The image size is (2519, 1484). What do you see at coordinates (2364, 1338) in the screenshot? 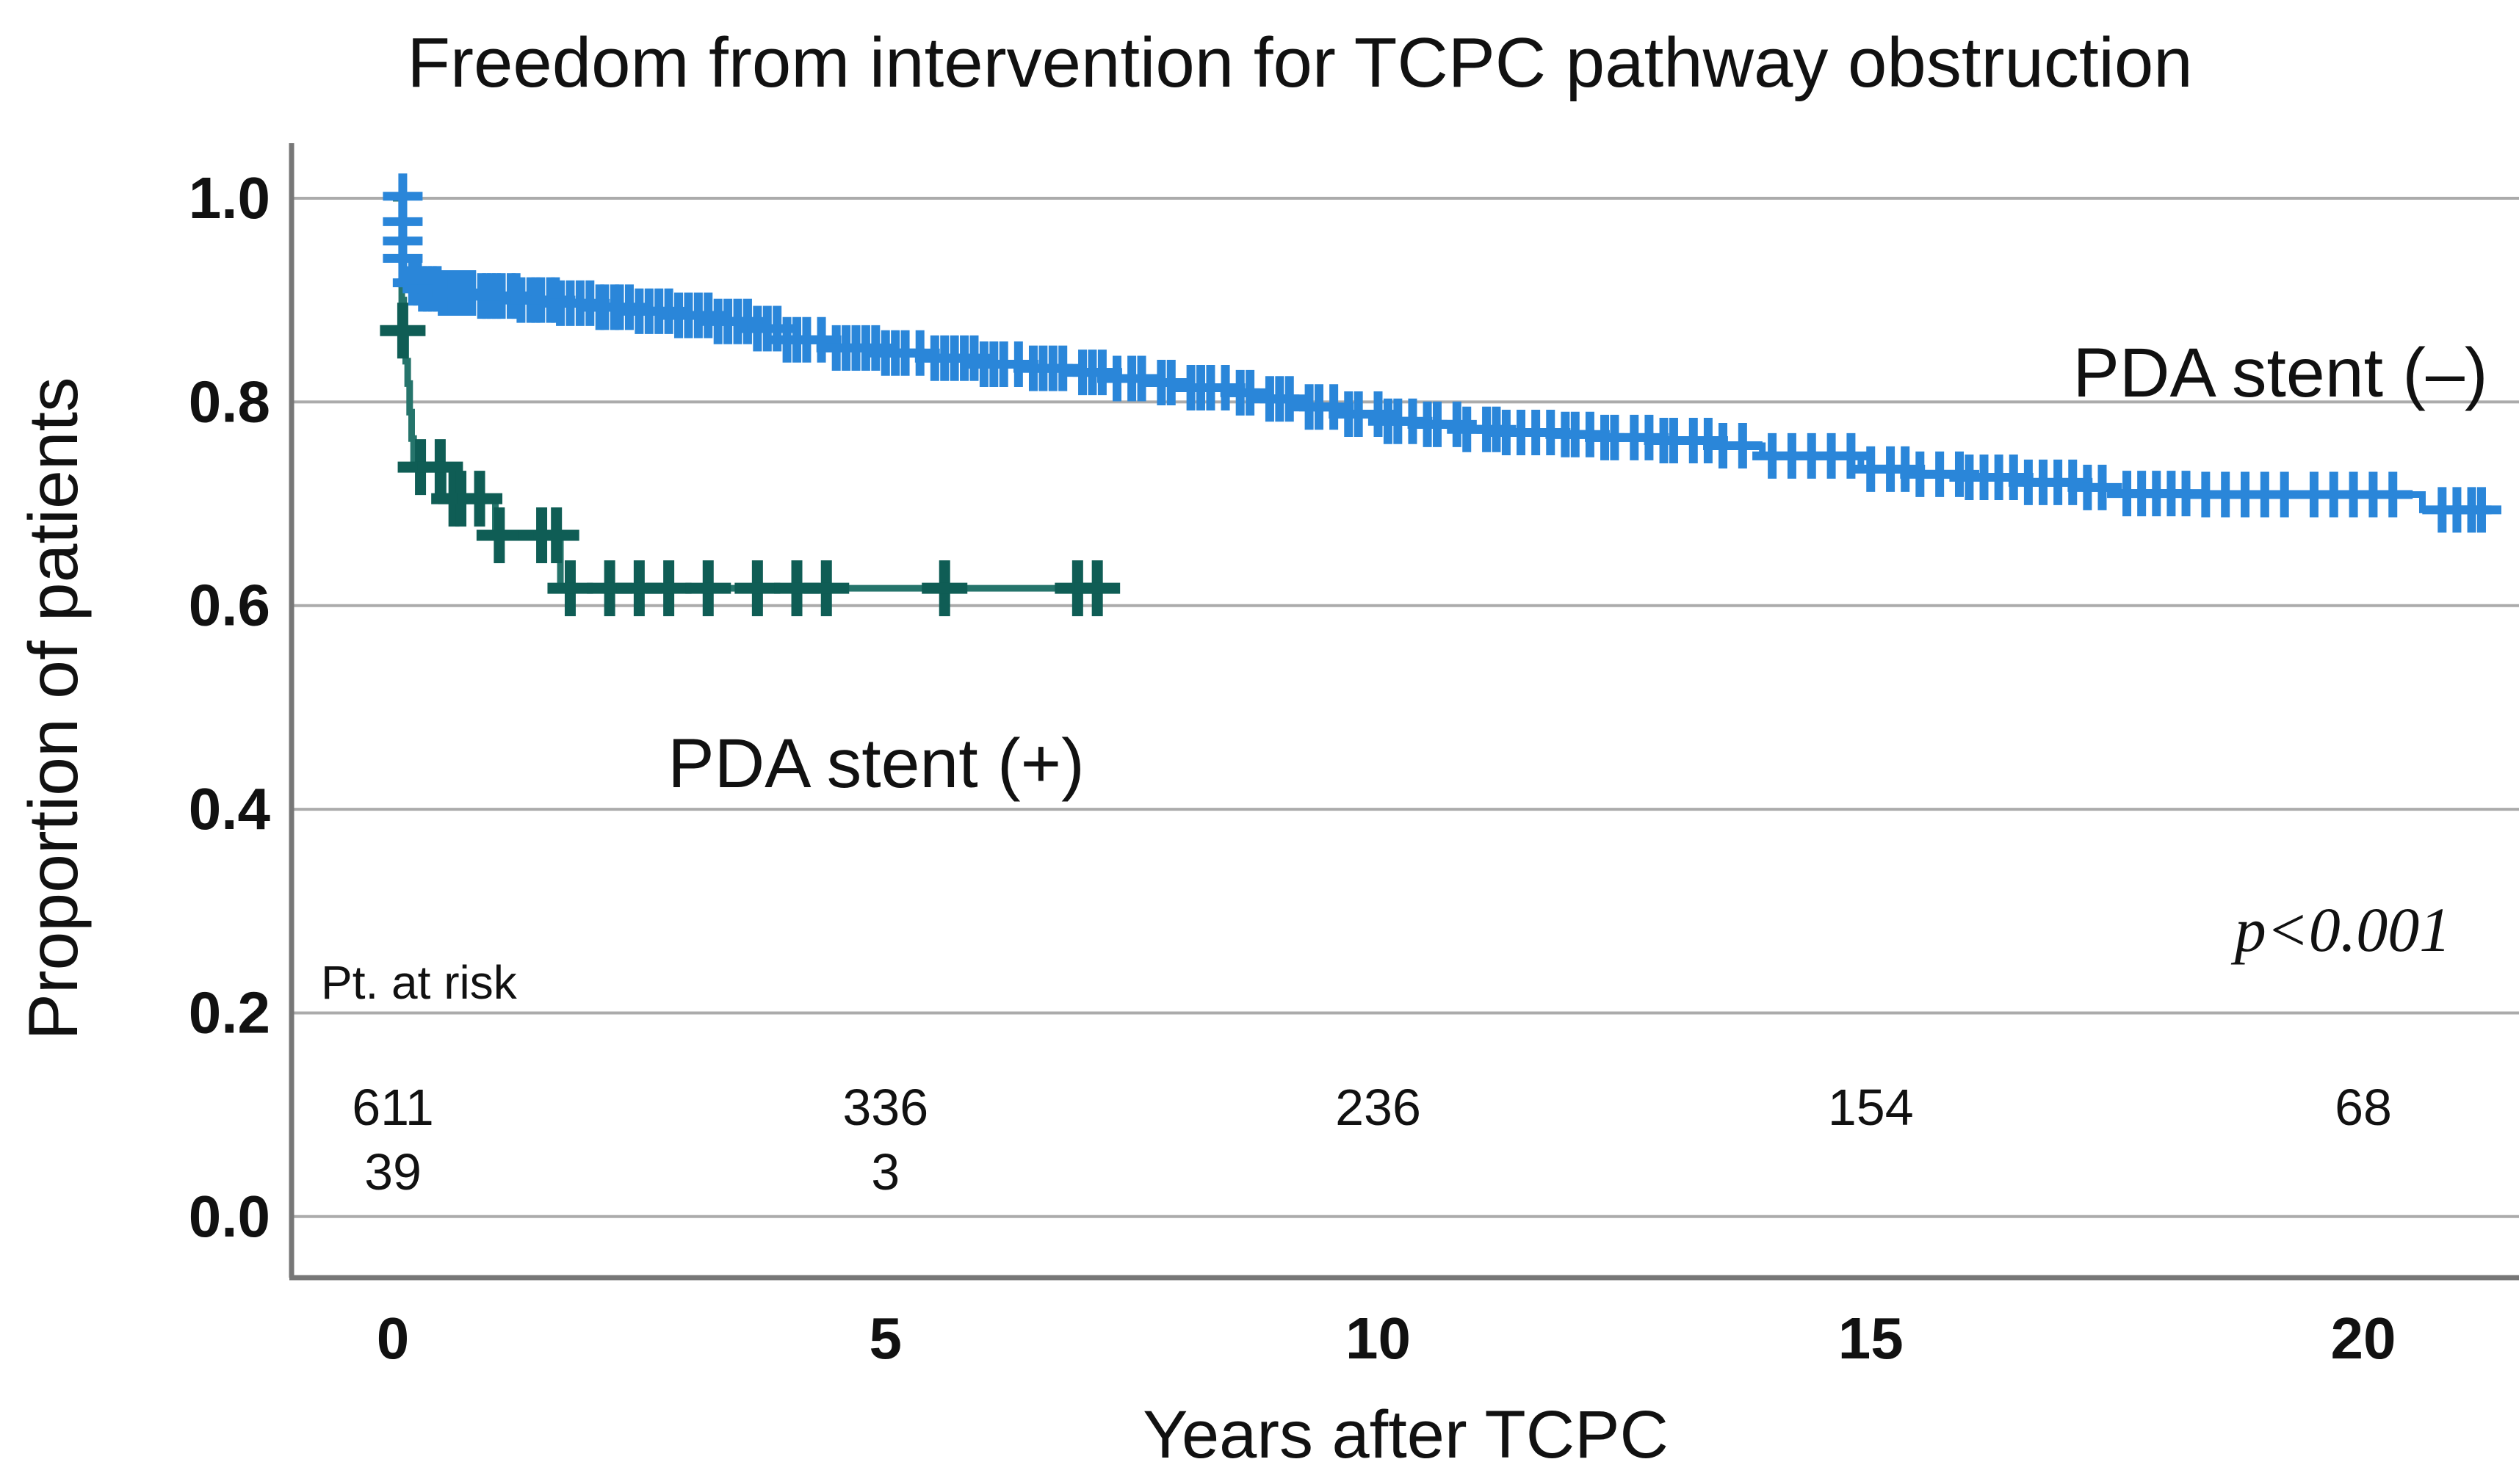
I see `x-tick-label: 20` at bounding box center [2364, 1338].